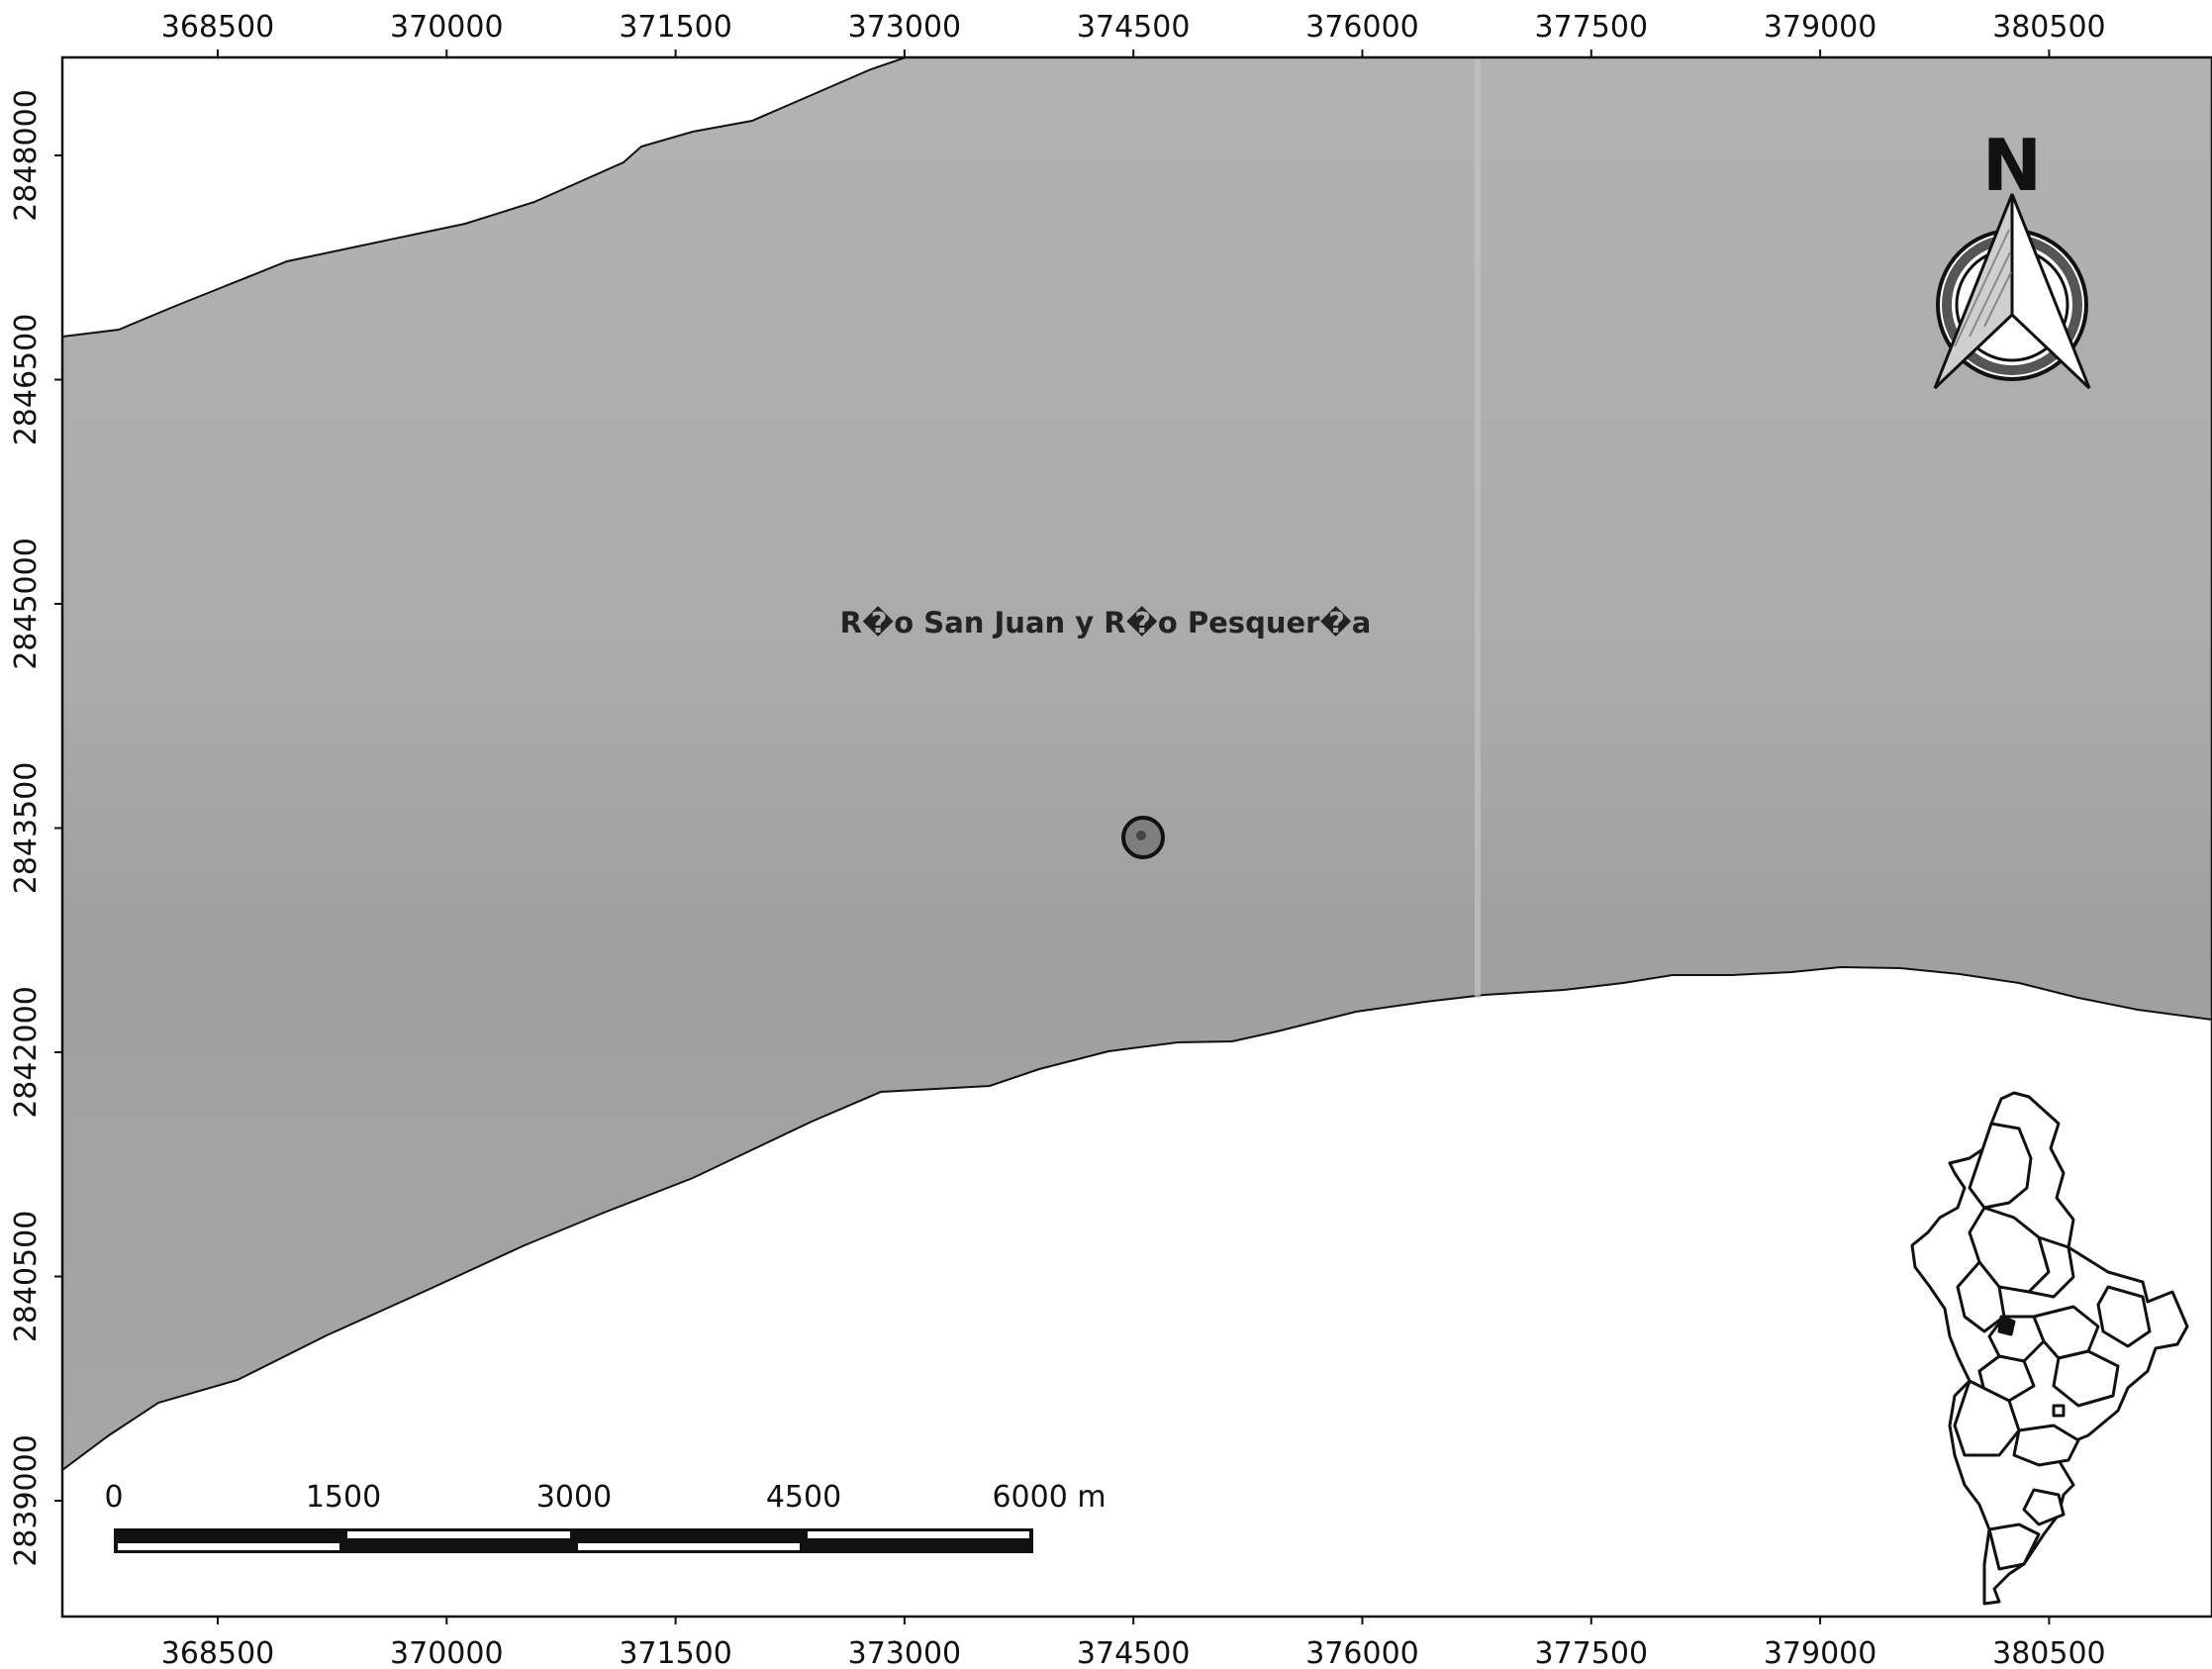 This screenshot has height=1669, width=2212. What do you see at coordinates (113, 1497) in the screenshot?
I see `scale-label-0: 0` at bounding box center [113, 1497].